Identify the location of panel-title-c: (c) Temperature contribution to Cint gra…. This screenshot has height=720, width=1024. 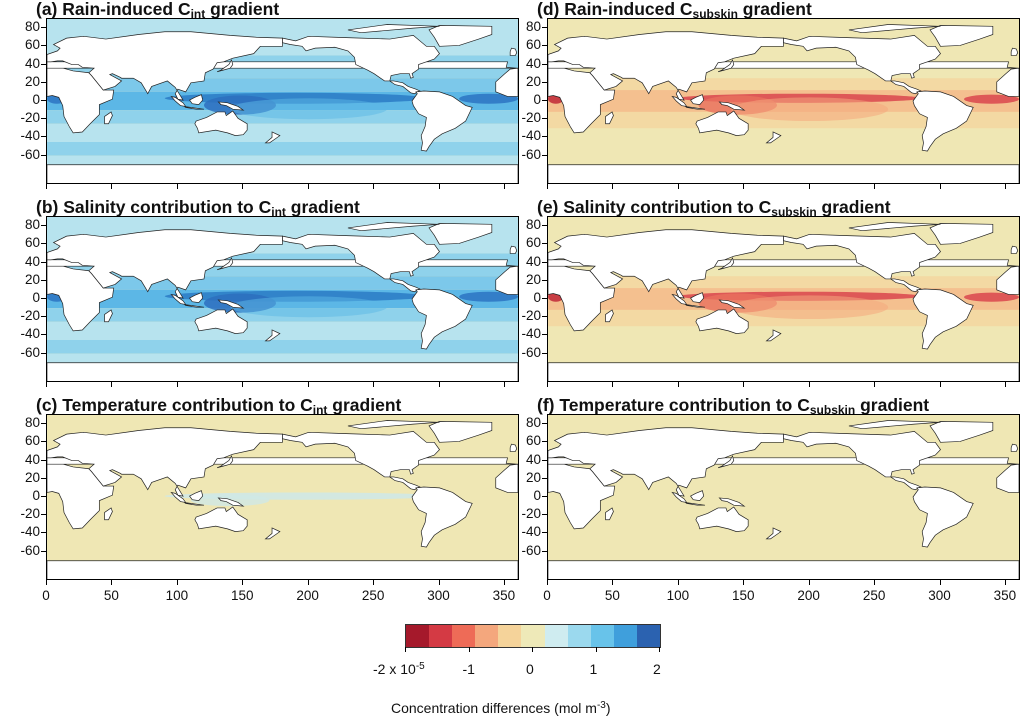
(219, 406).